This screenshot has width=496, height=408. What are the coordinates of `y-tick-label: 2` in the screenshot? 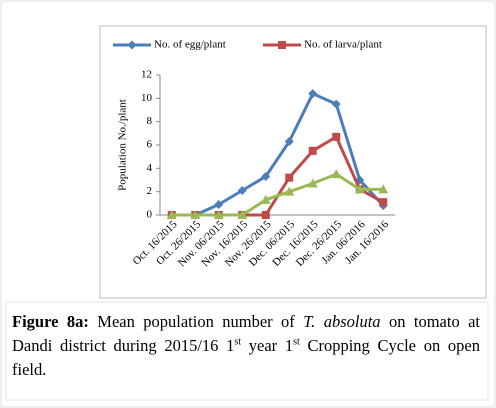 It's located at (150, 191).